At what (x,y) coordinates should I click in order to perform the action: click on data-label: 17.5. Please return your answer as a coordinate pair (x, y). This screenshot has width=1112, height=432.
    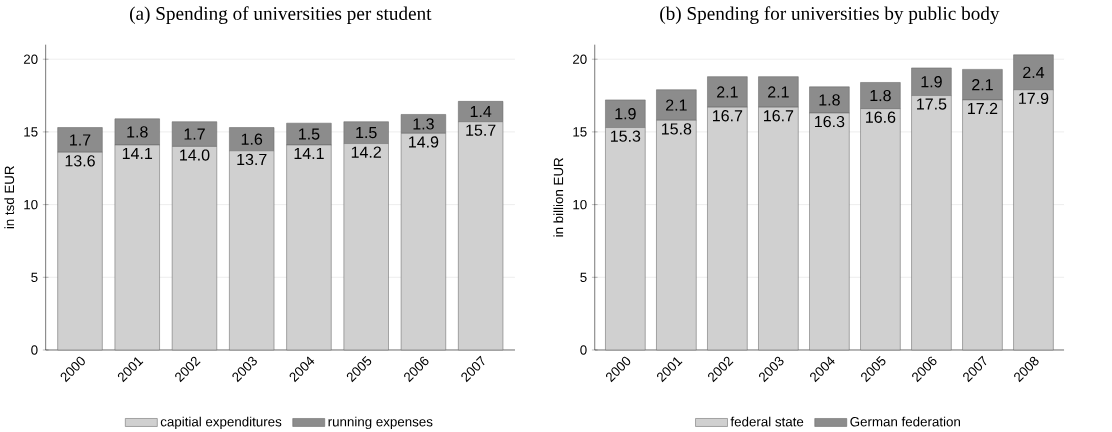
    Looking at the image, I should click on (932, 104).